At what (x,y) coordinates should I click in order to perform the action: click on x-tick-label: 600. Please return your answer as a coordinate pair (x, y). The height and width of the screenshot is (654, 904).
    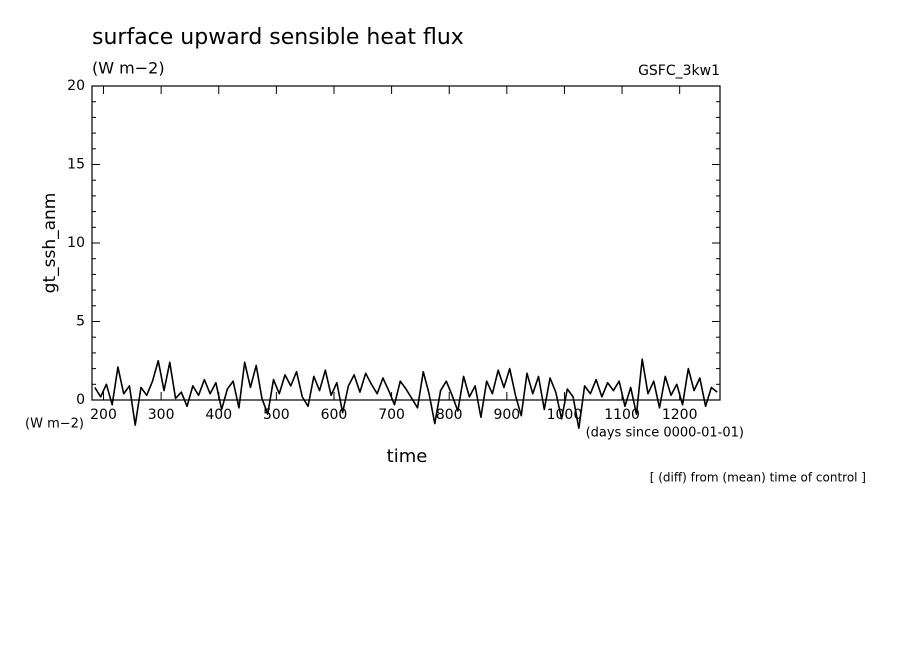
    Looking at the image, I should click on (334, 415).